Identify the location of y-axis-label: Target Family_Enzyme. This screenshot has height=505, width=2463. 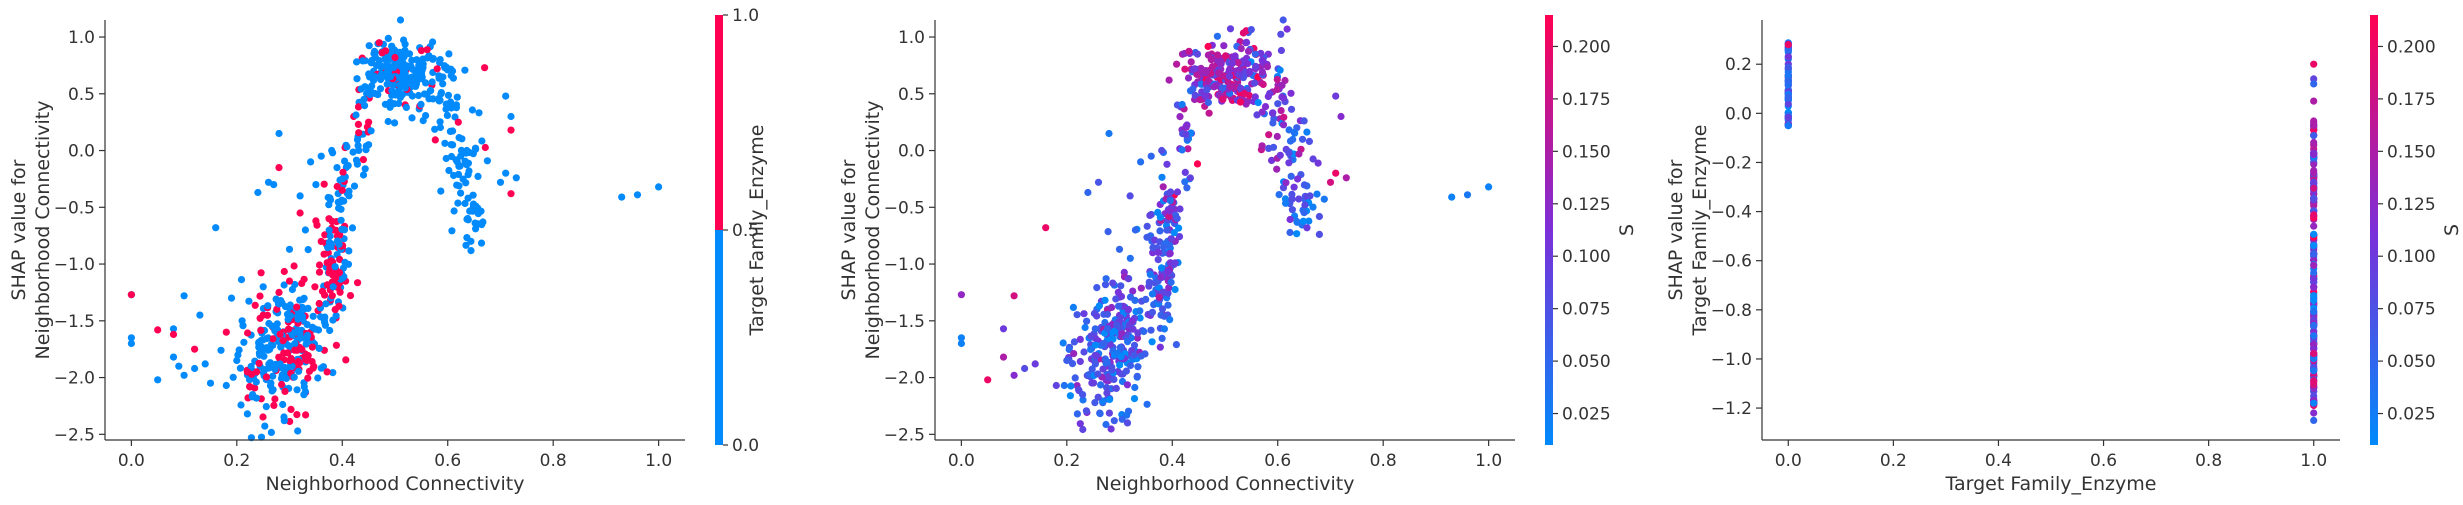
(1700, 231).